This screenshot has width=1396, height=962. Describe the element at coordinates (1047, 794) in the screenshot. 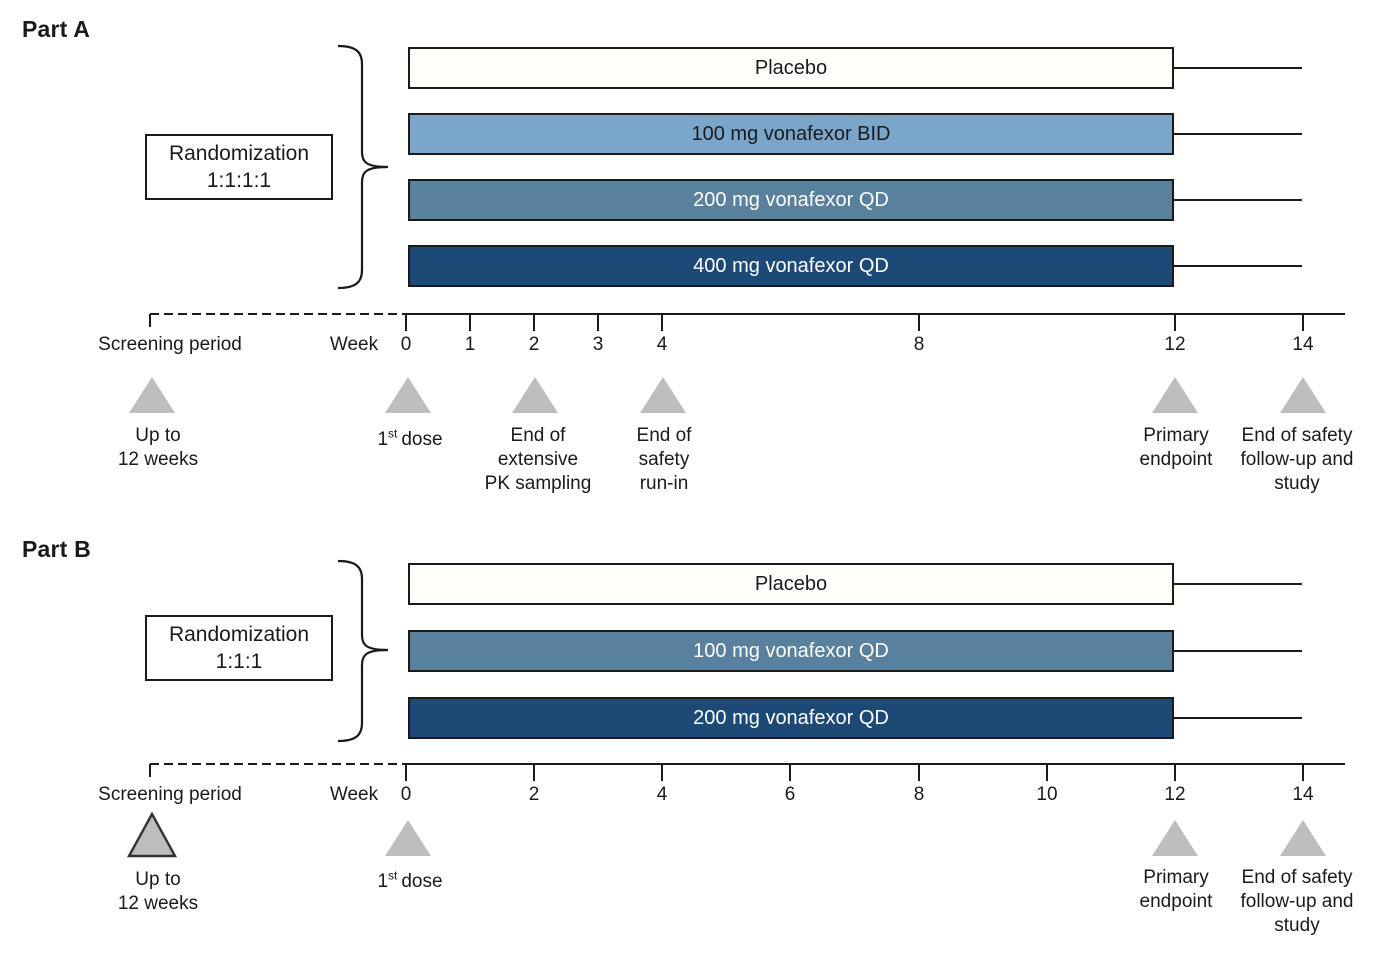

I see `week-tick-label: 10` at that location.